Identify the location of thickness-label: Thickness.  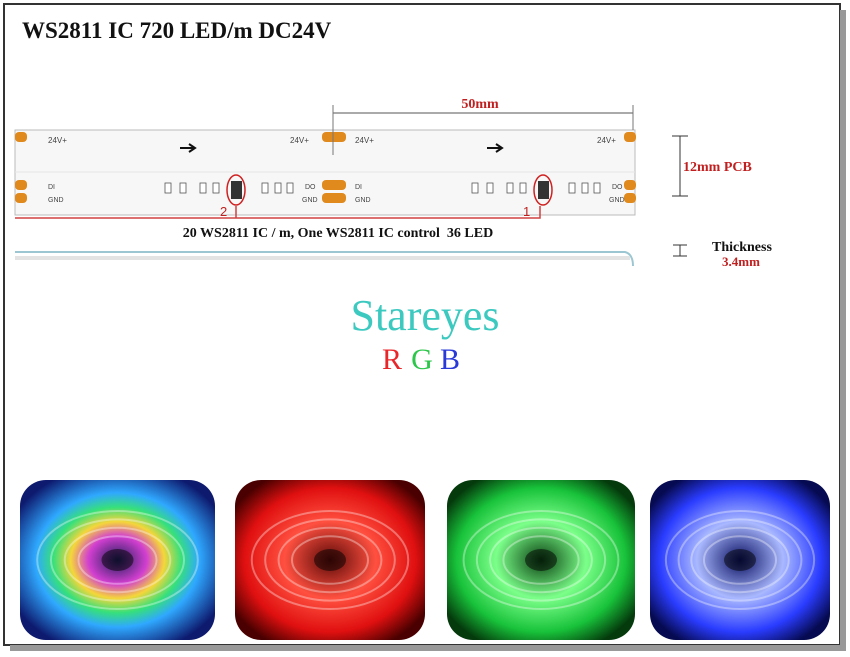
(742, 247).